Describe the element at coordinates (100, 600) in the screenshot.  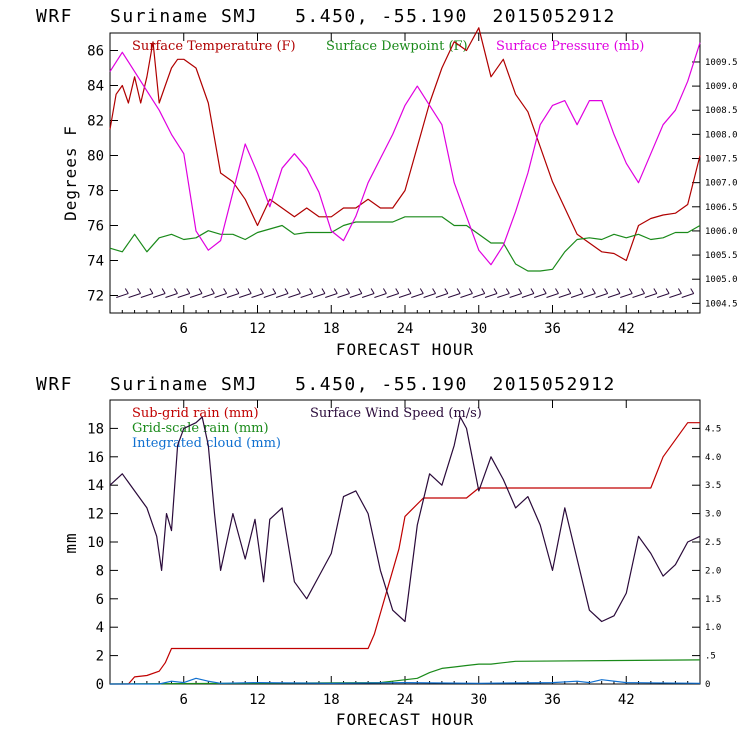
I see `panel2-ytick-label: 6` at that location.